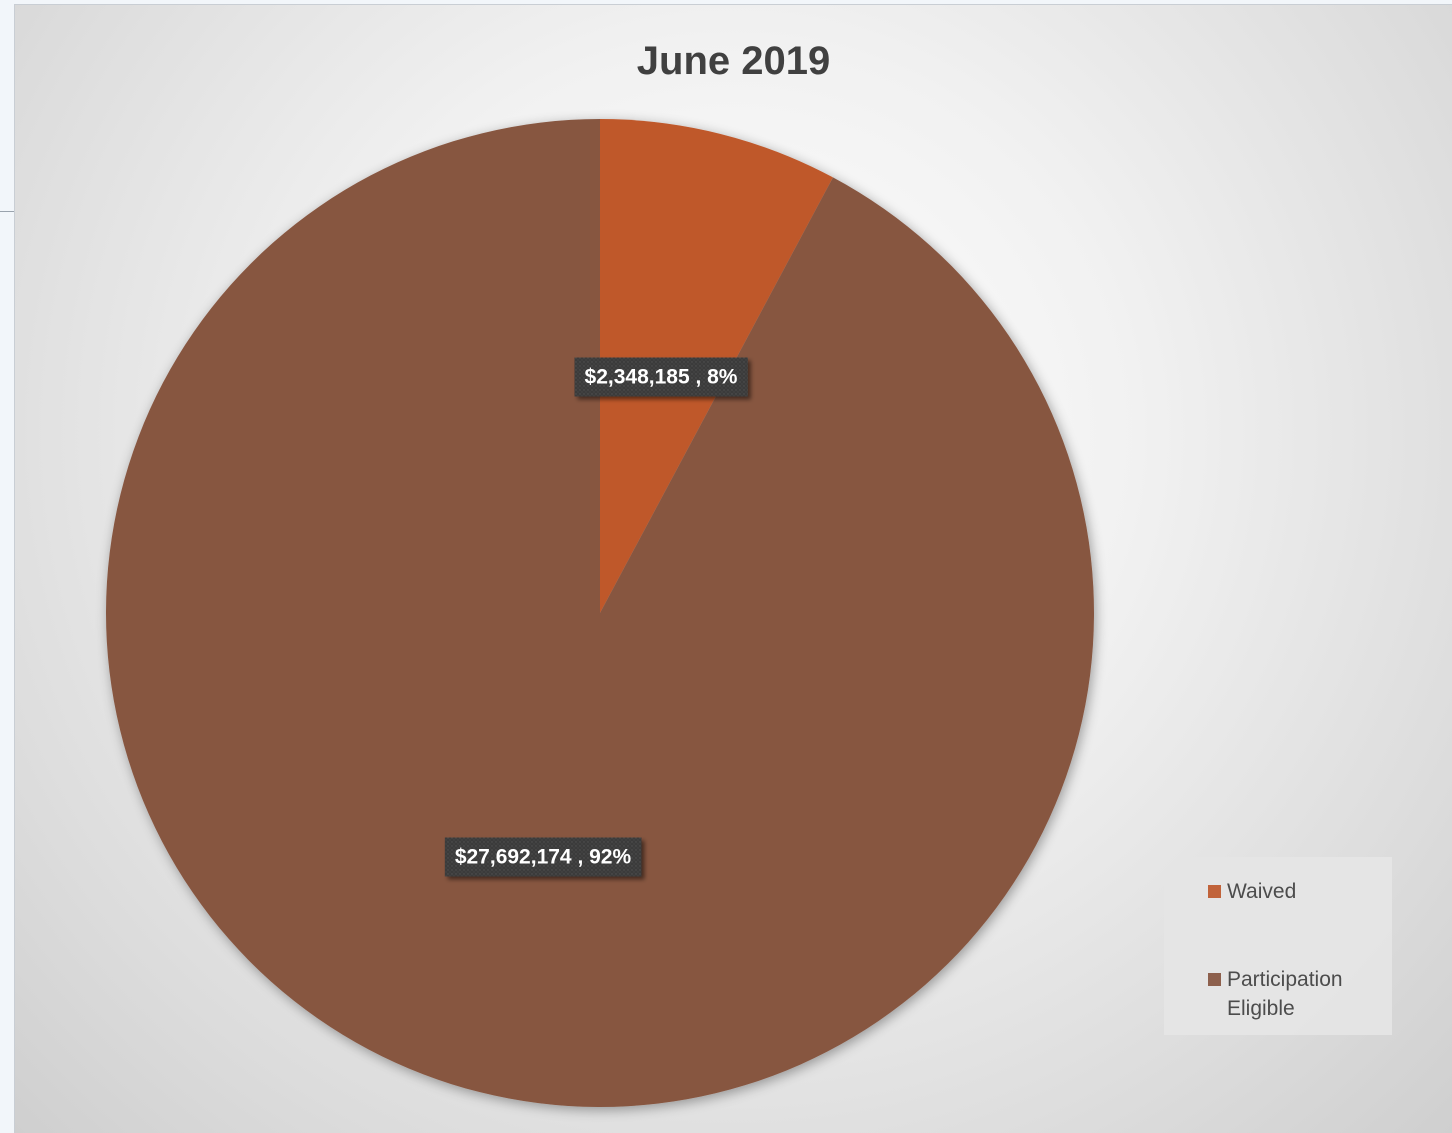  Describe the element at coordinates (1214, 979) in the screenshot. I see `legend-swatch-participation-eligible` at that location.